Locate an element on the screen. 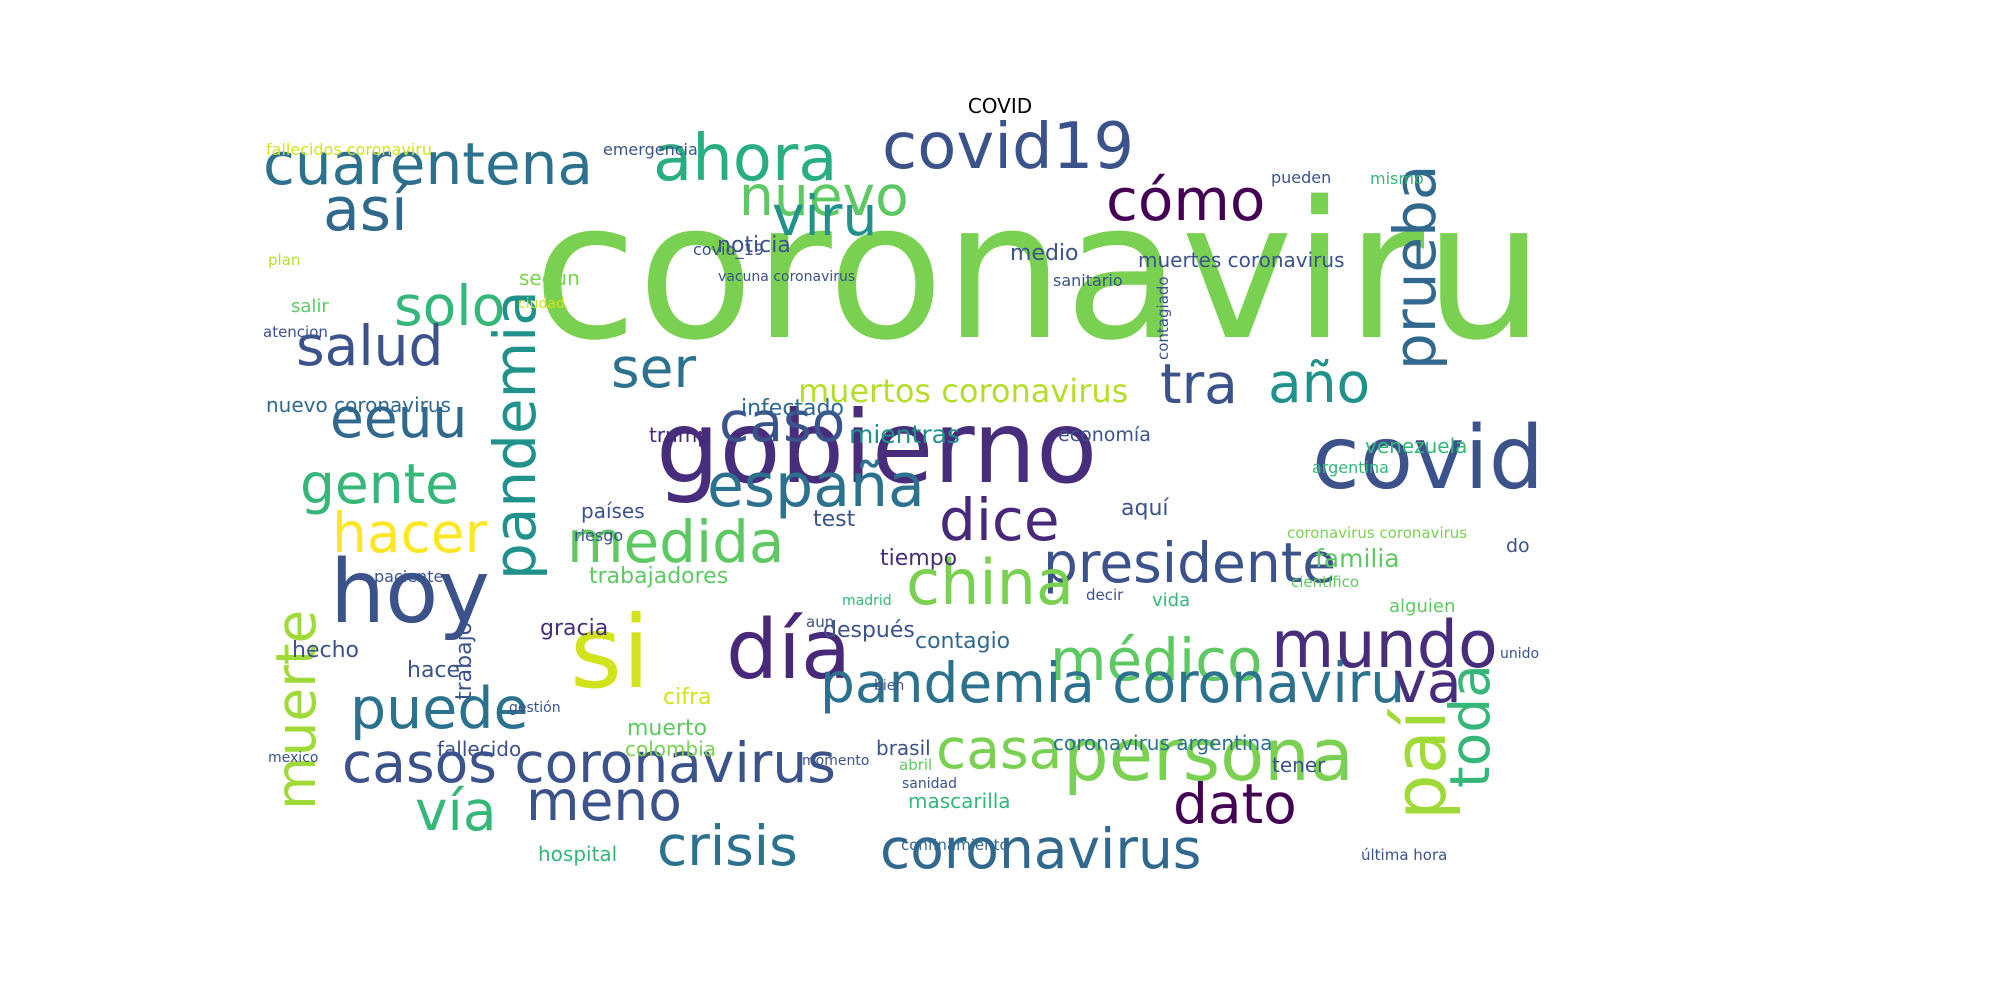 This screenshot has width=2000, height=1000. word-familia: familia is located at coordinates (1357, 558).